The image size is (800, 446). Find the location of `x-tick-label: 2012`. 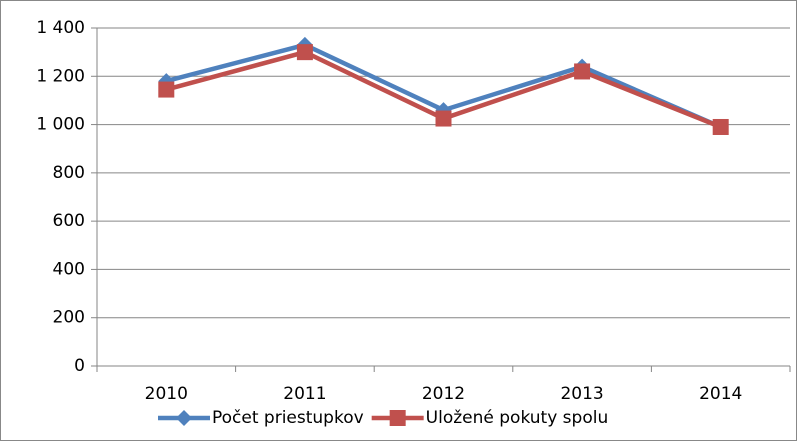

x-tick-label: 2012 is located at coordinates (443, 394).